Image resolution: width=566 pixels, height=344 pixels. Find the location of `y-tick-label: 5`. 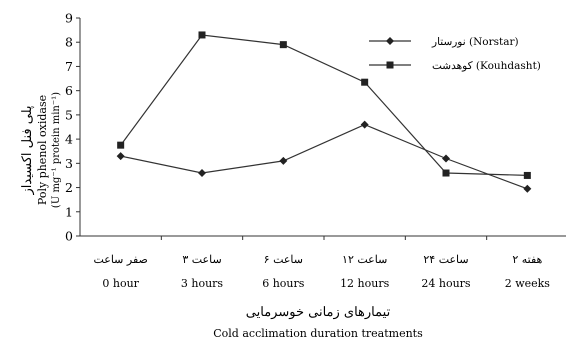

y-tick-label: 5 is located at coordinates (69, 114).